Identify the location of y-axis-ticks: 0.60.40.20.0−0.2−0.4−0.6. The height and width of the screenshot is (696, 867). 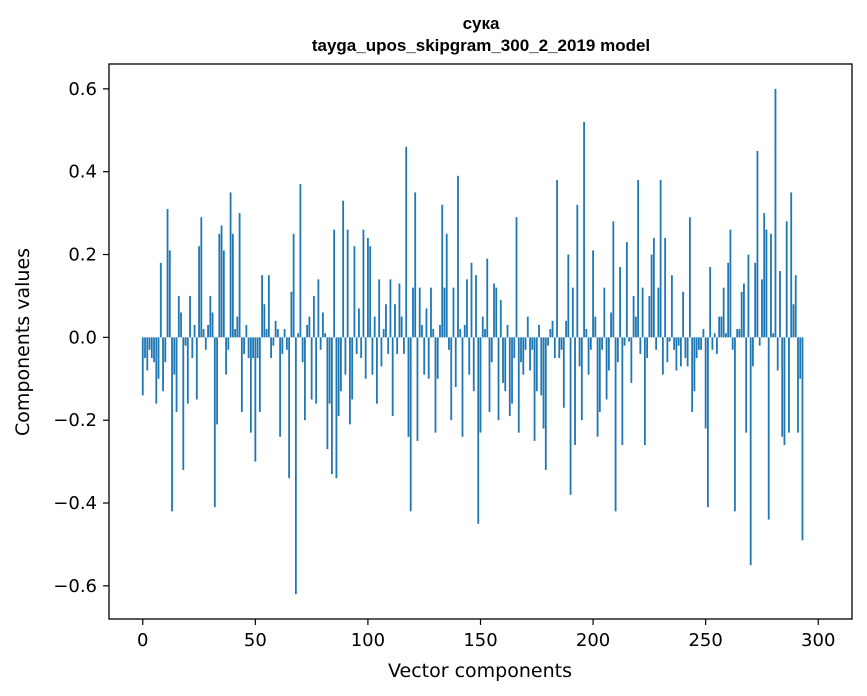
(81, 338).